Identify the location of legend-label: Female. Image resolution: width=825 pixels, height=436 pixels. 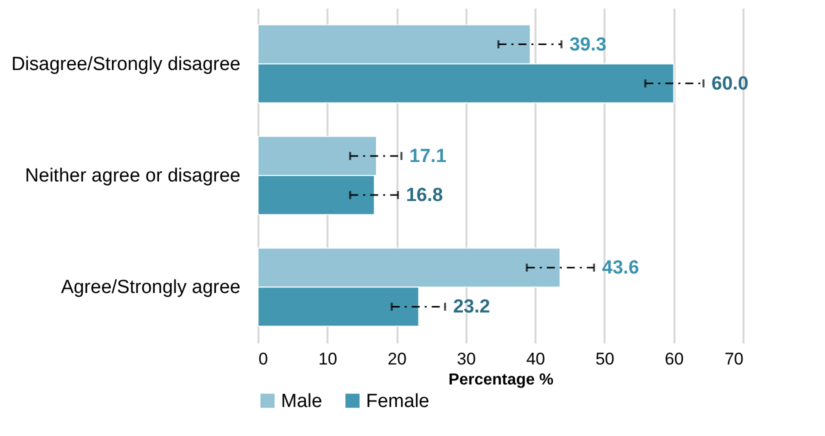
(398, 401).